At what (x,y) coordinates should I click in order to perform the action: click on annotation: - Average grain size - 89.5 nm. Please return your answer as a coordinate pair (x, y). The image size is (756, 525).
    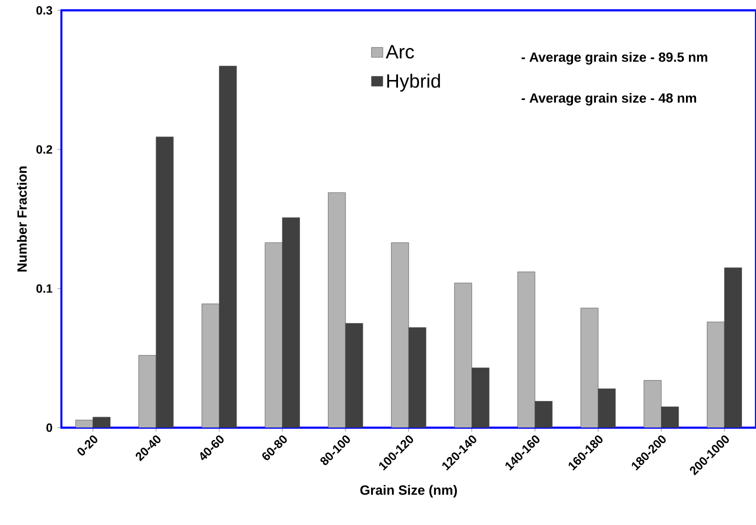
    Looking at the image, I should click on (615, 58).